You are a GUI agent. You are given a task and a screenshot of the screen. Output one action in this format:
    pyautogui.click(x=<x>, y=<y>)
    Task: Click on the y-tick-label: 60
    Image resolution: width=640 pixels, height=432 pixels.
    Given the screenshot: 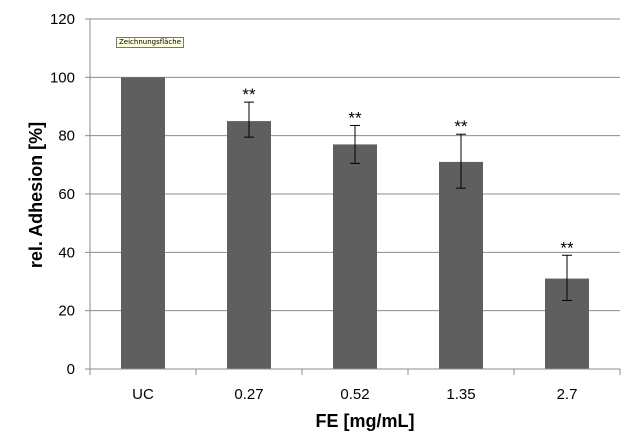 What is the action you would take?
    pyautogui.click(x=66, y=194)
    